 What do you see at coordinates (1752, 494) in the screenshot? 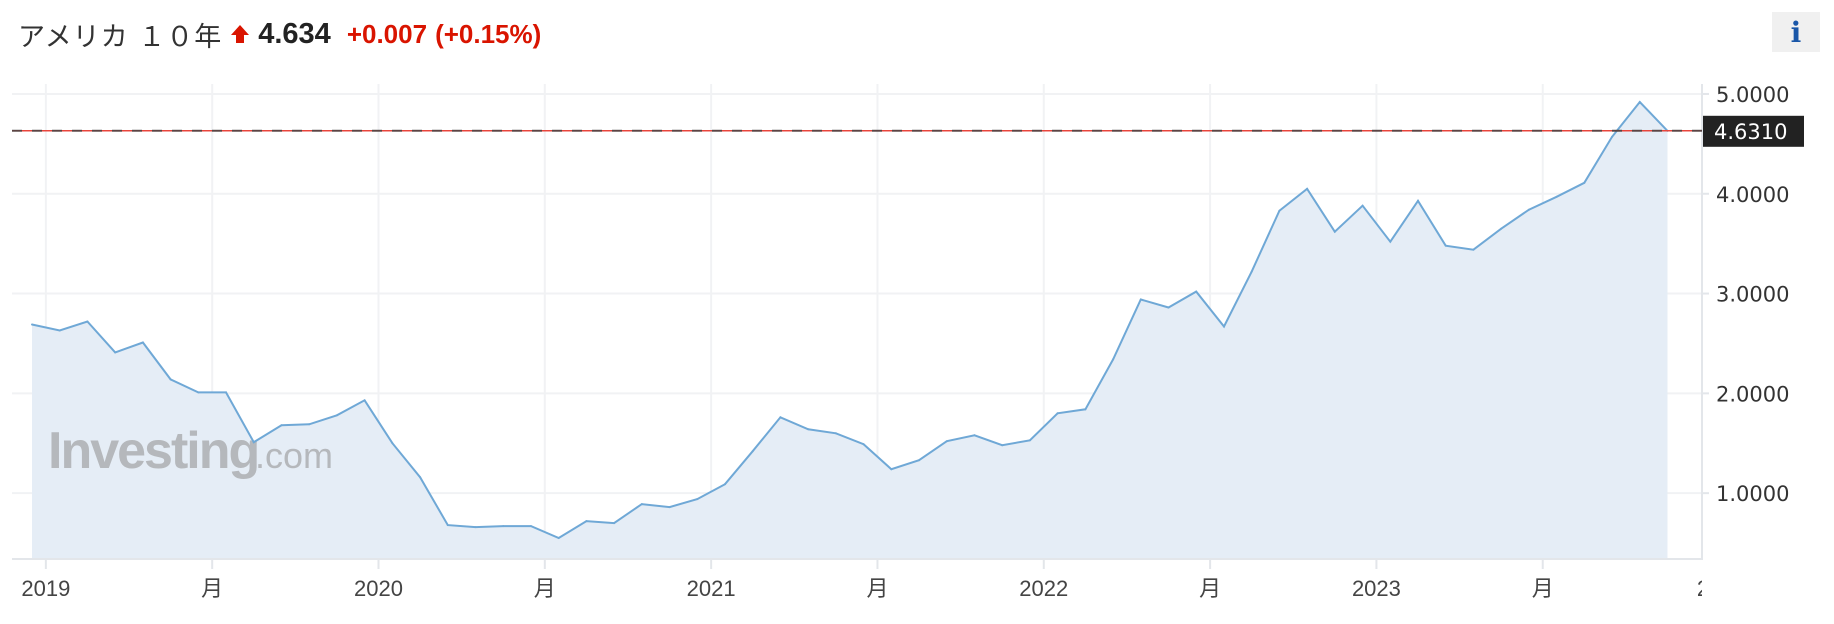
I see `y-tick-label: 1.0000` at bounding box center [1752, 494].